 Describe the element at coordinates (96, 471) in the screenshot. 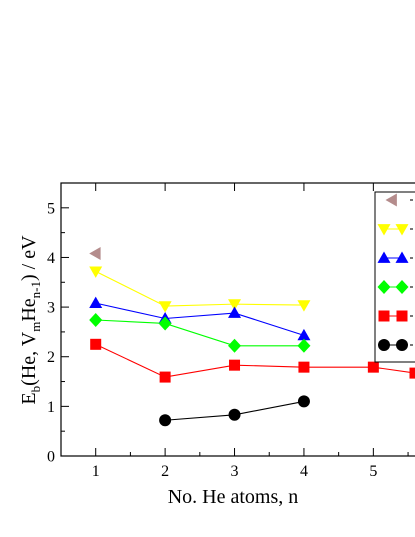

I see `x-tick-label: 1` at that location.